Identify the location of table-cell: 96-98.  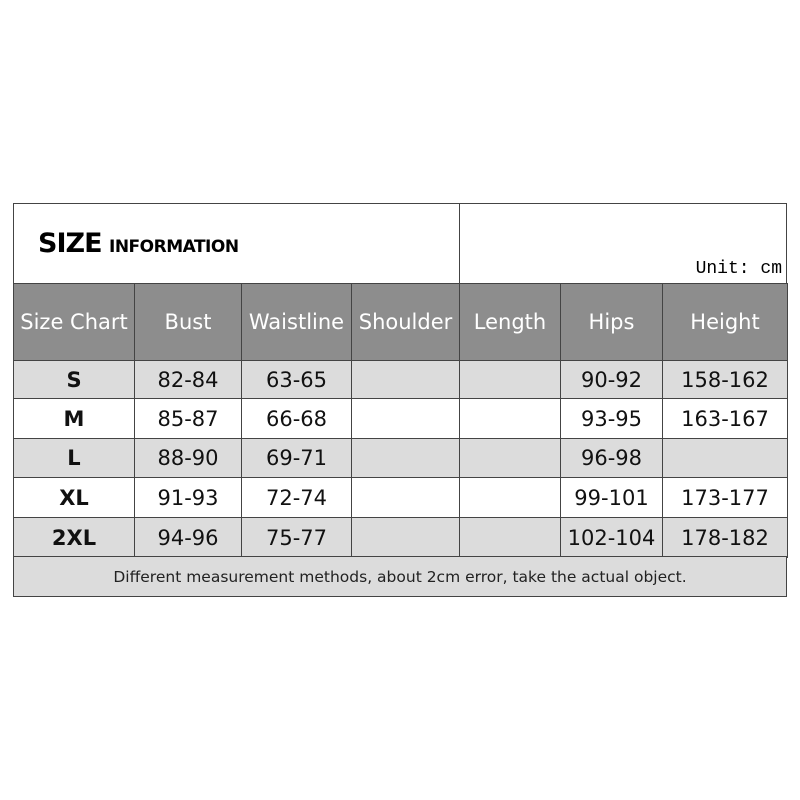
(611, 458).